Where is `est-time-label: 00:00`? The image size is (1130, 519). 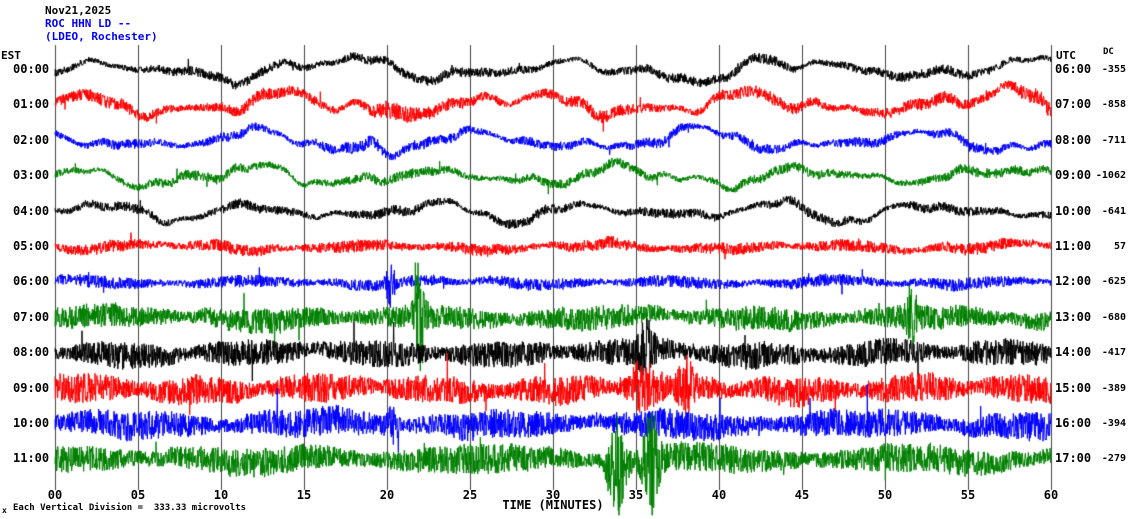 est-time-label: 00:00 is located at coordinates (31, 69).